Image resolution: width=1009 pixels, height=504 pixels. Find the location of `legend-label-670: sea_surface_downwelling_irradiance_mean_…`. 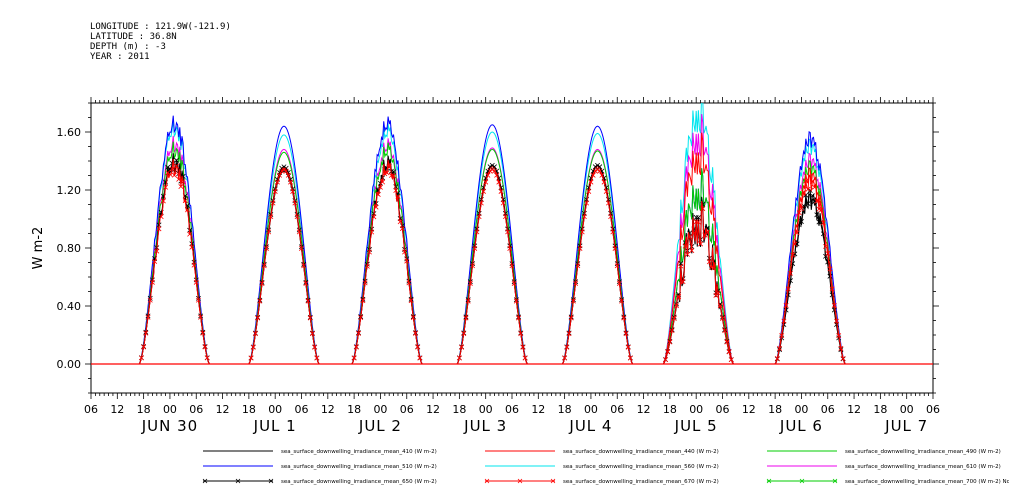

legend-label-670: sea_surface_downwelling_irradiance_mean_… is located at coordinates (641, 482).